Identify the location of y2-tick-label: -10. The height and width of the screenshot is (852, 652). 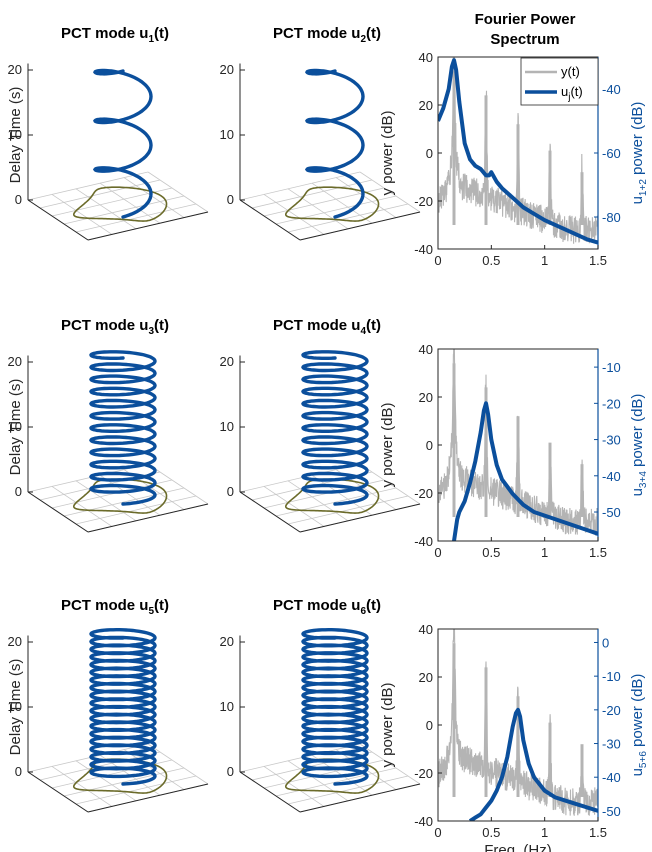
(611, 676).